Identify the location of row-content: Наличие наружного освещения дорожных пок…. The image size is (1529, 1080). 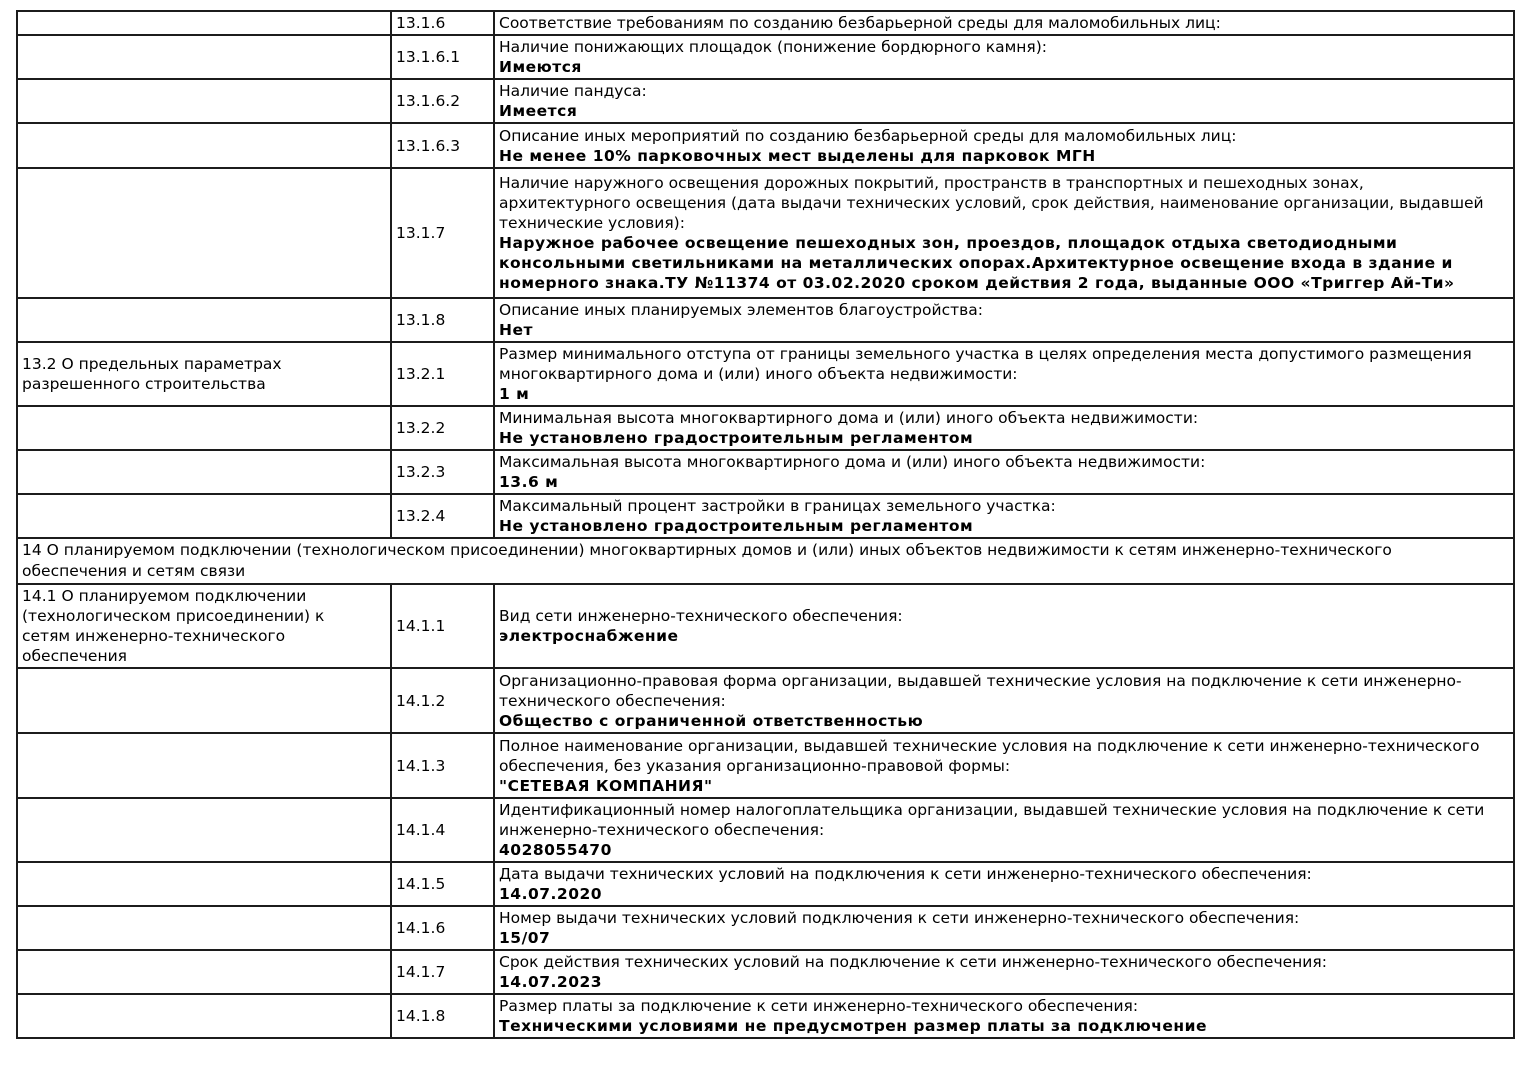
(1004, 233).